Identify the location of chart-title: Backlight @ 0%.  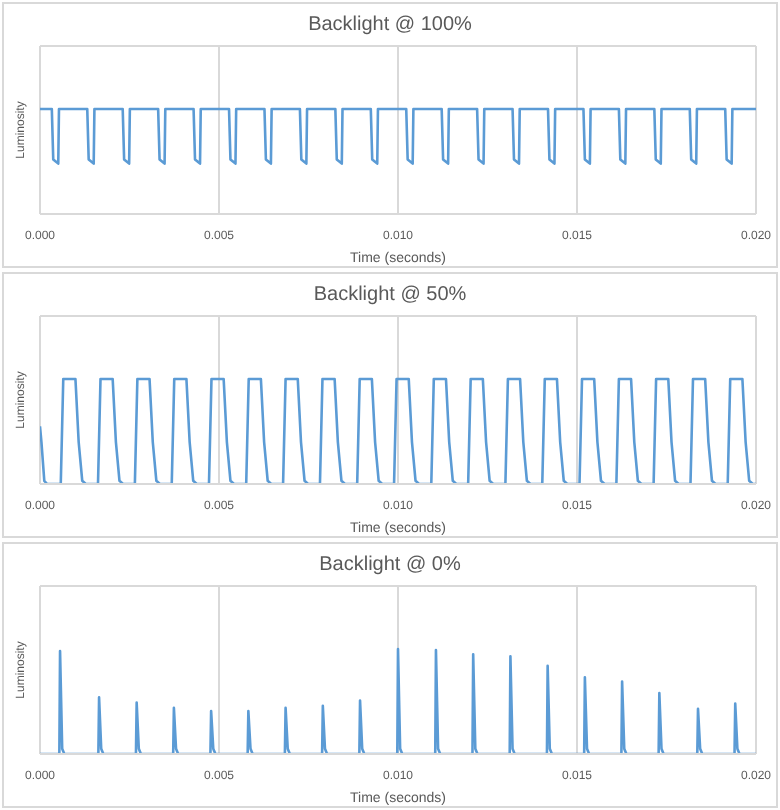
(390, 565).